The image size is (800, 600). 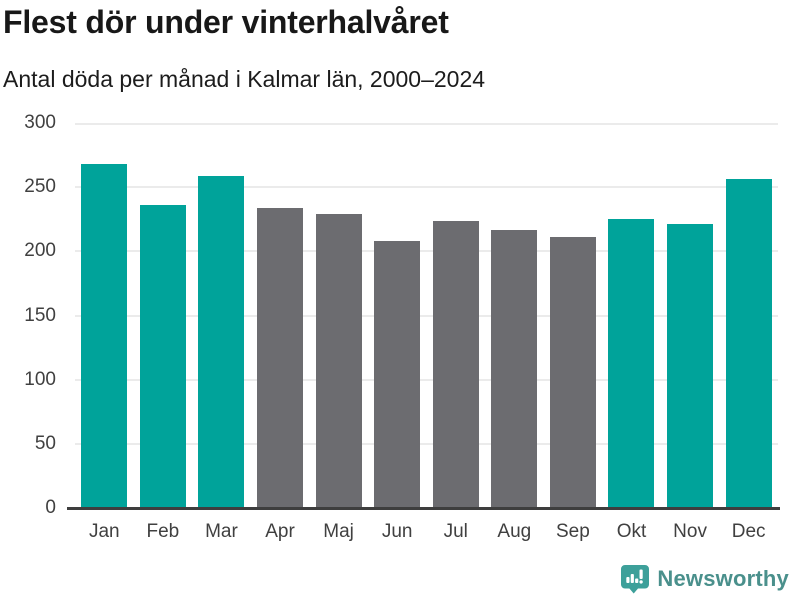 What do you see at coordinates (226, 22) in the screenshot?
I see `page-title: Flest dör under vinterhalvåret` at bounding box center [226, 22].